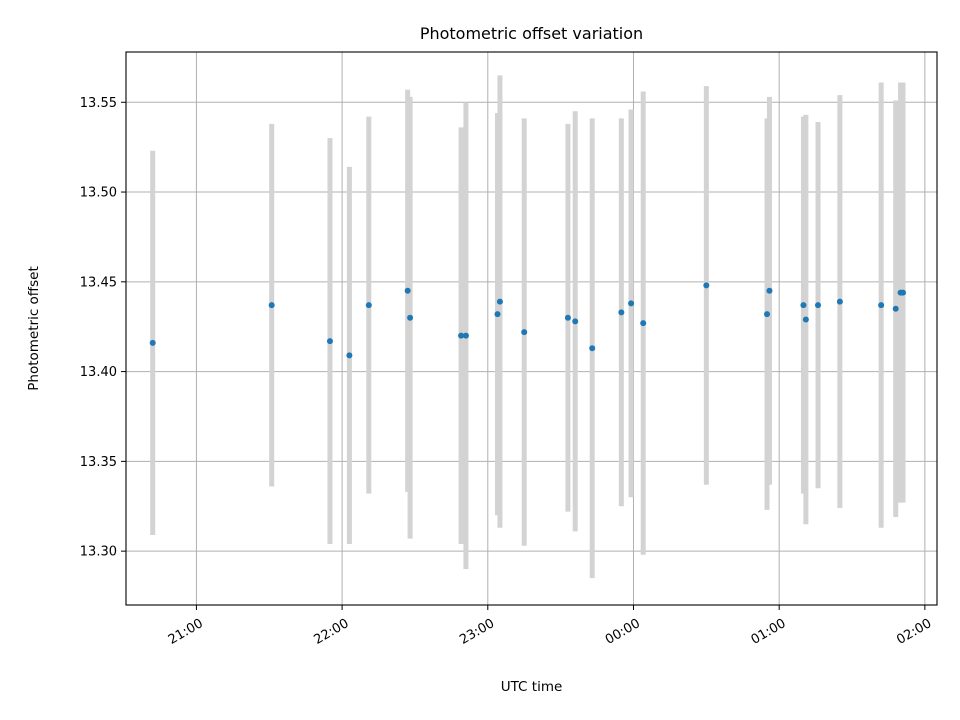 This screenshot has height=720, width=960. Describe the element at coordinates (532, 687) in the screenshot. I see `x-axis-label: UTC time` at that location.